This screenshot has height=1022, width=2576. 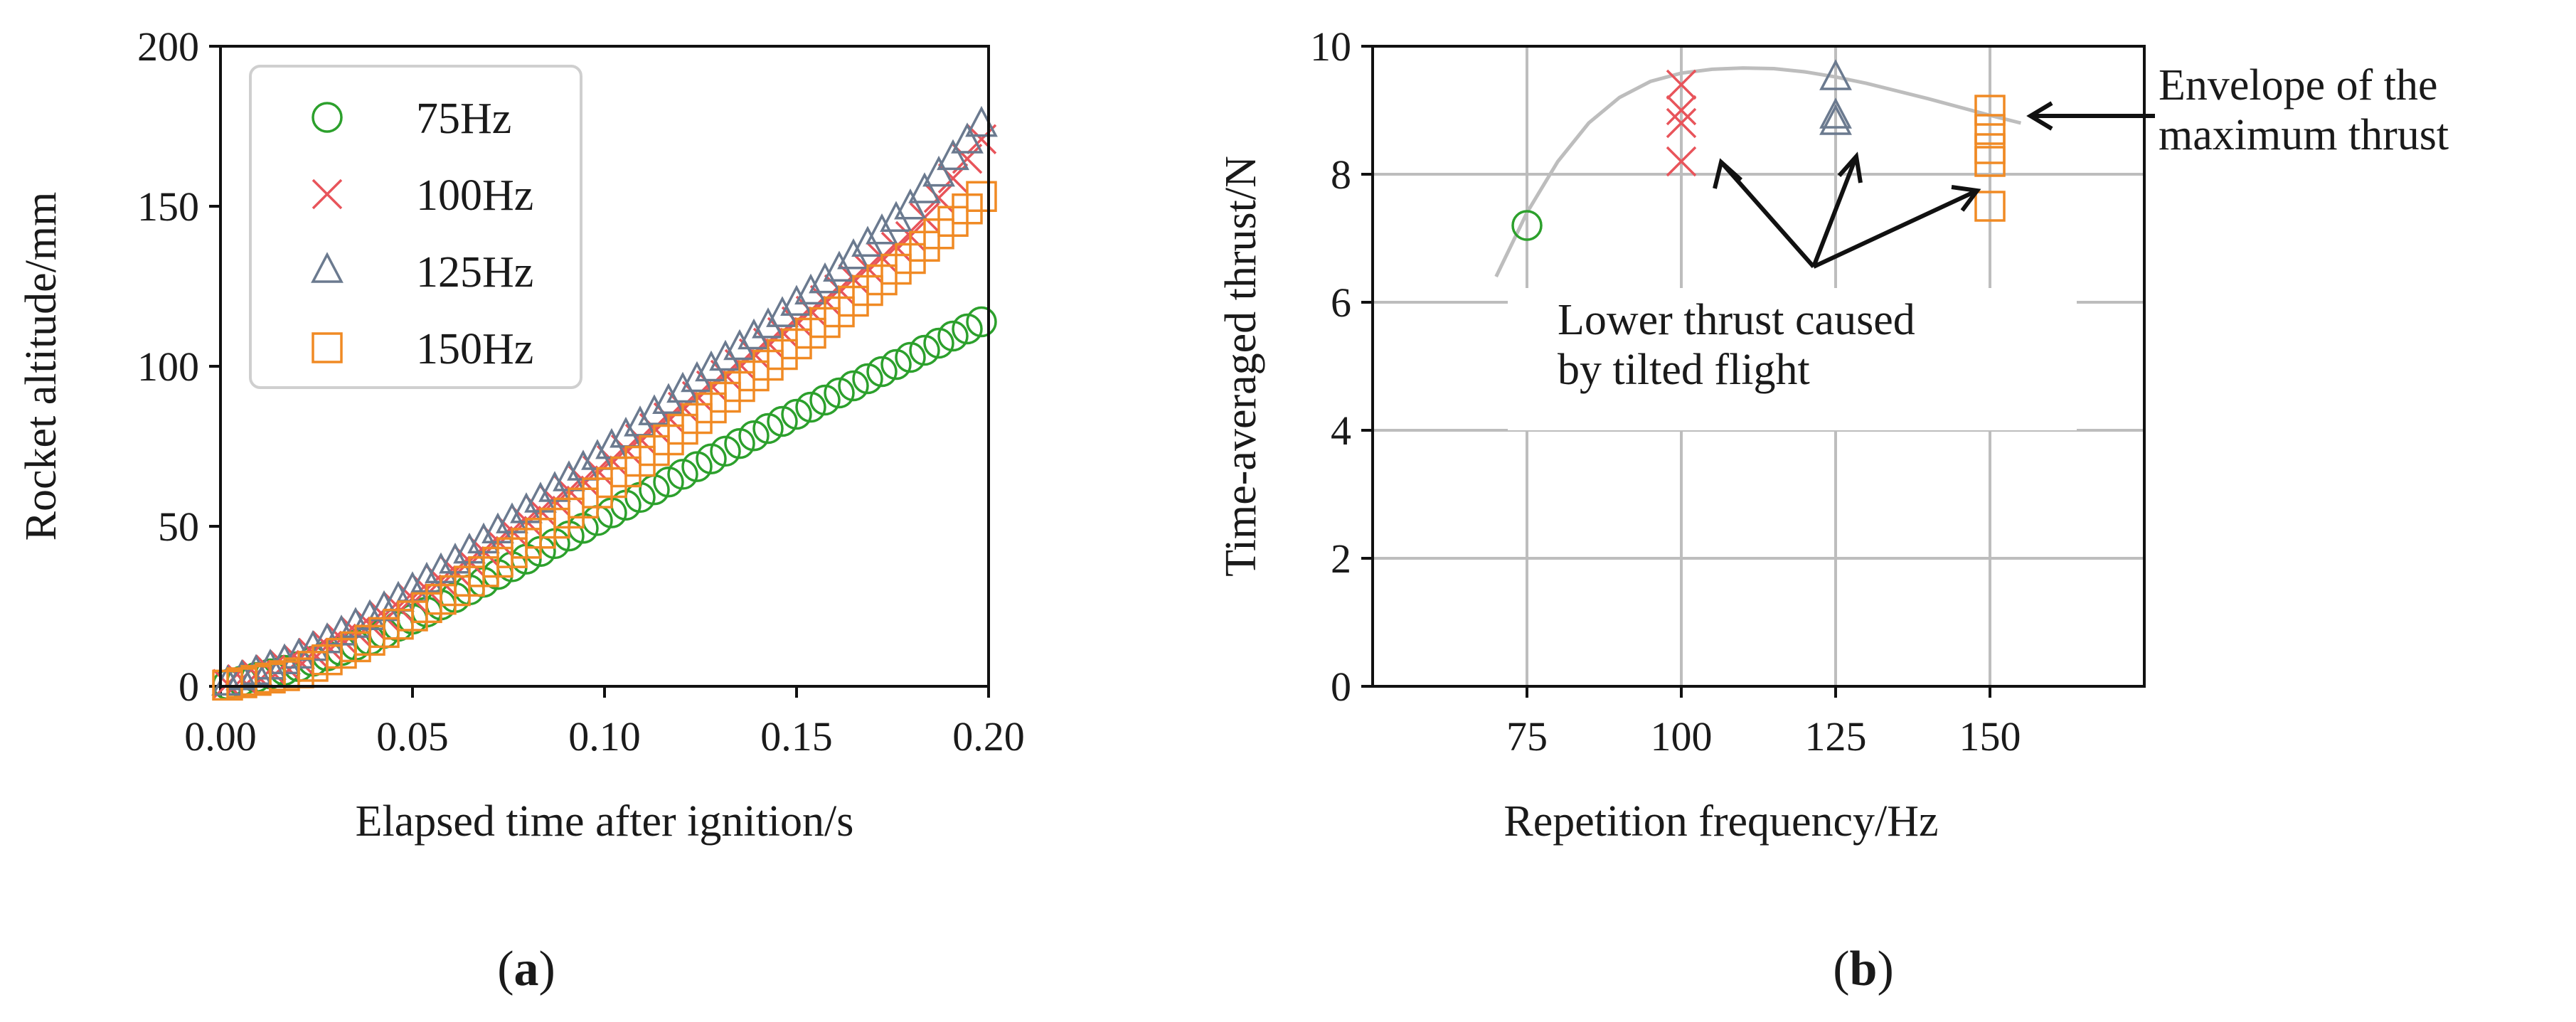 What do you see at coordinates (2039, 116) in the screenshot?
I see `arrow-head-envelope` at bounding box center [2039, 116].